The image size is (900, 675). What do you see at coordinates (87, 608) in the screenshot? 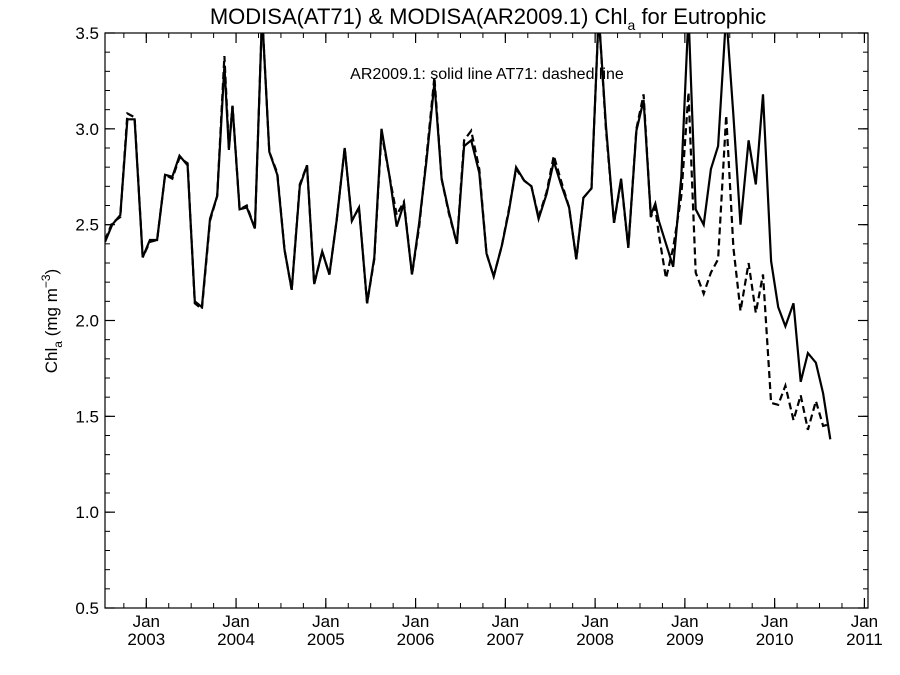
I see `y-tick-label: 0.5` at bounding box center [87, 608].